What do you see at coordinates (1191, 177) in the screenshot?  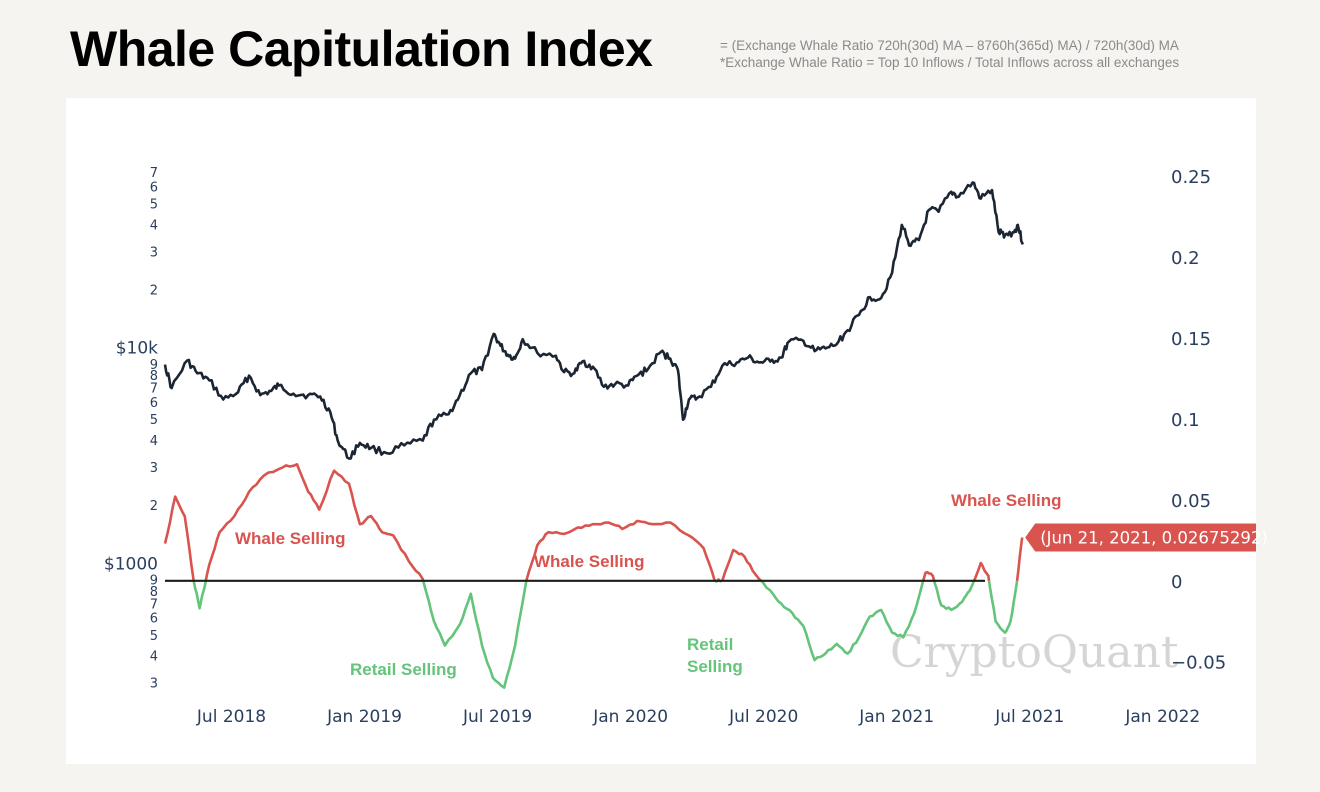 I see `y-right-tick: 0.25` at bounding box center [1191, 177].